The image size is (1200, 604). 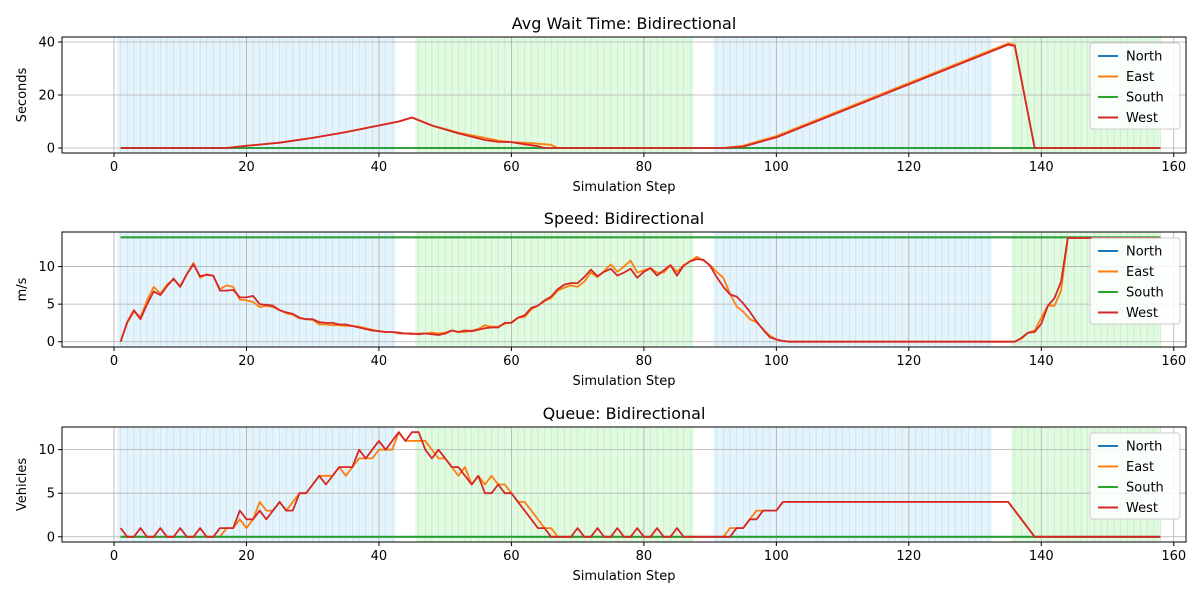 I want to click on chart-title: Speed: Bidirectional, so click(x=624, y=218).